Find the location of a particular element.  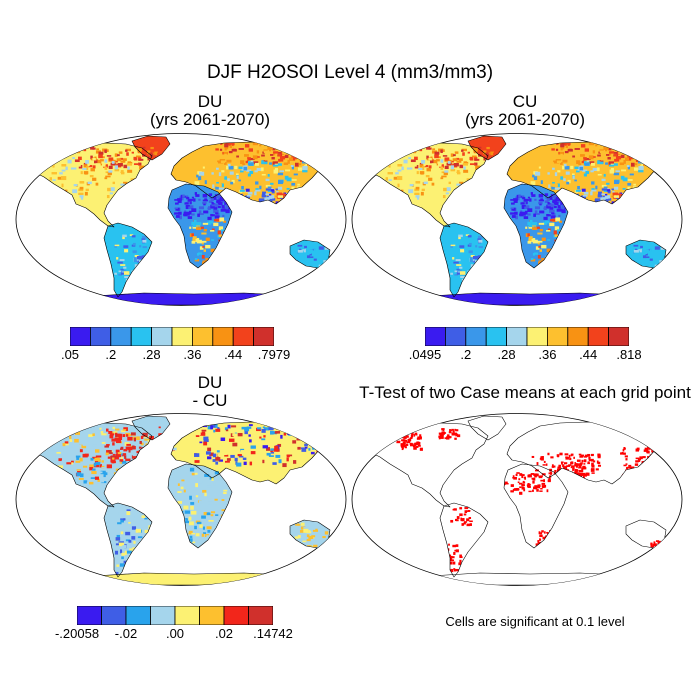

figure-title: DJF H2OSOI Level 4 (mm3/mm3) is located at coordinates (350, 72).